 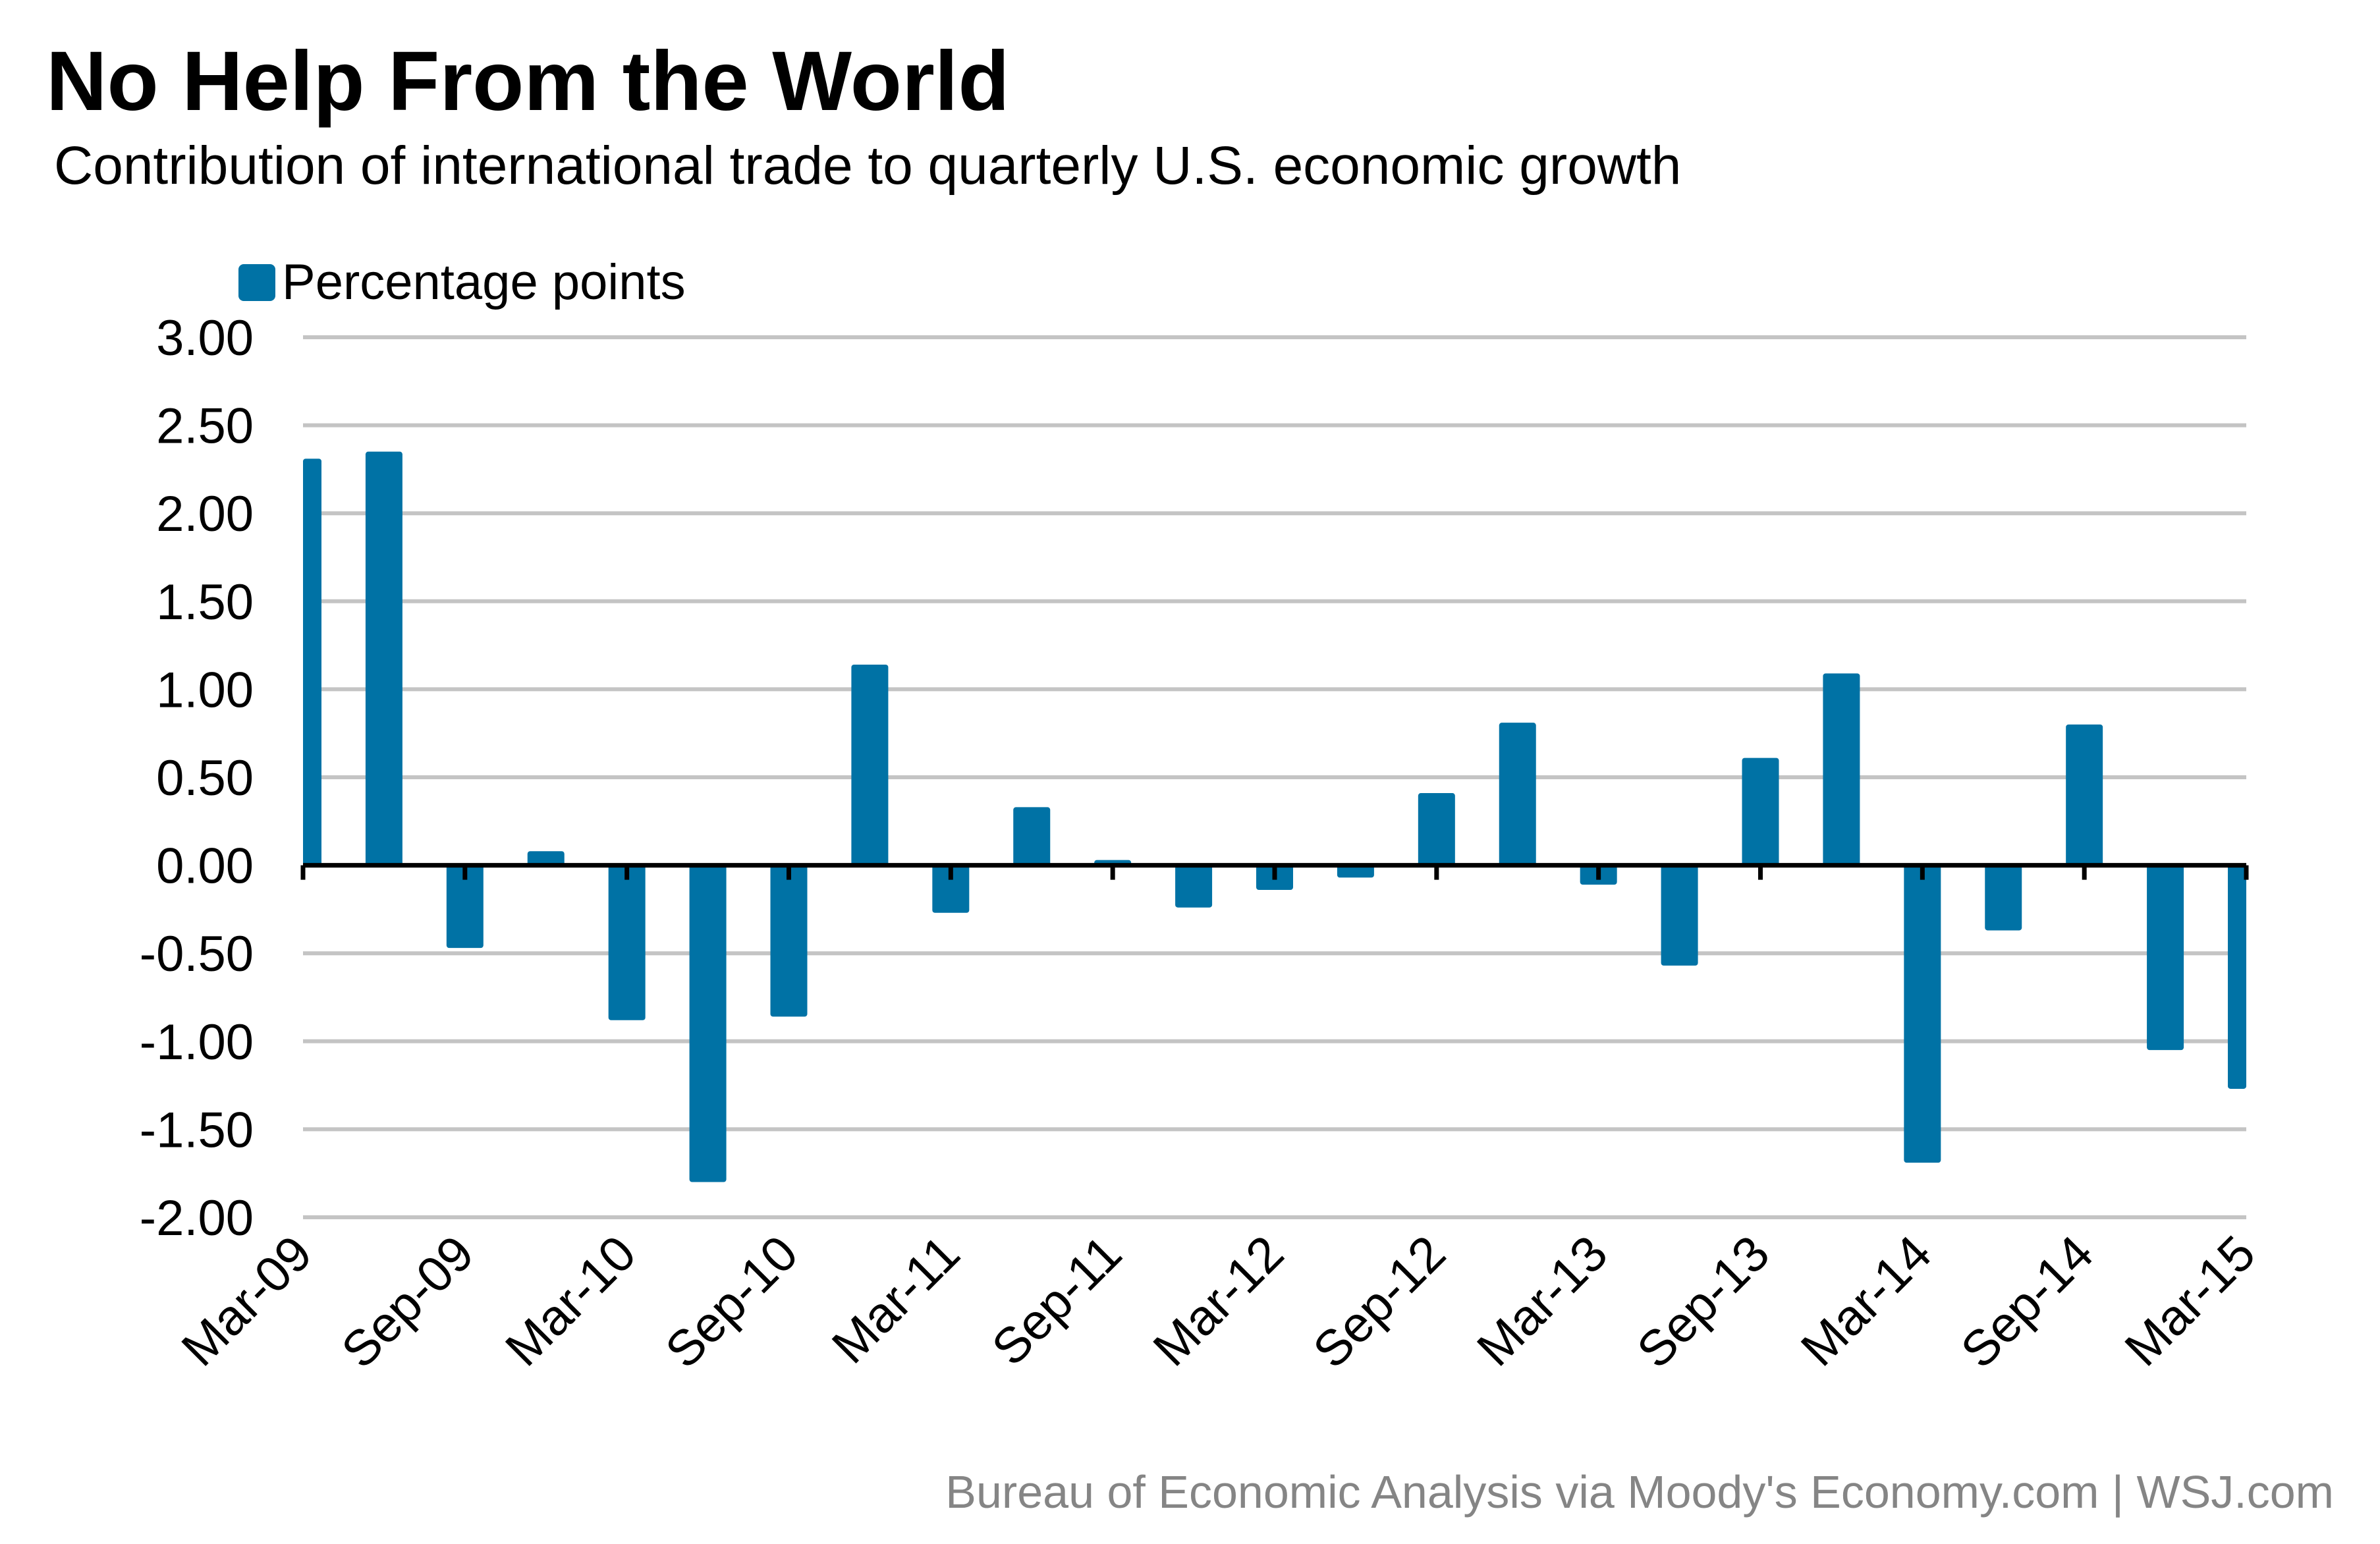 What do you see at coordinates (2027, 1302) in the screenshot?
I see `x-tick-label: Sep-14` at bounding box center [2027, 1302].